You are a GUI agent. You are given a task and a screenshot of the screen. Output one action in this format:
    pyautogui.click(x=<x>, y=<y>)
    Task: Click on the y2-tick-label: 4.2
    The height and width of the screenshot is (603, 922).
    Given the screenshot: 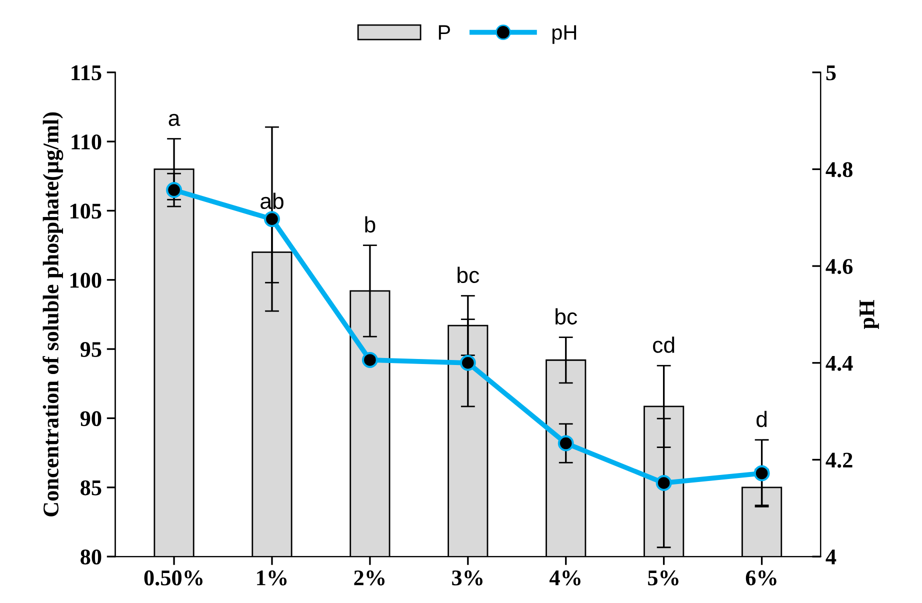 What is the action you would take?
    pyautogui.click(x=839, y=460)
    